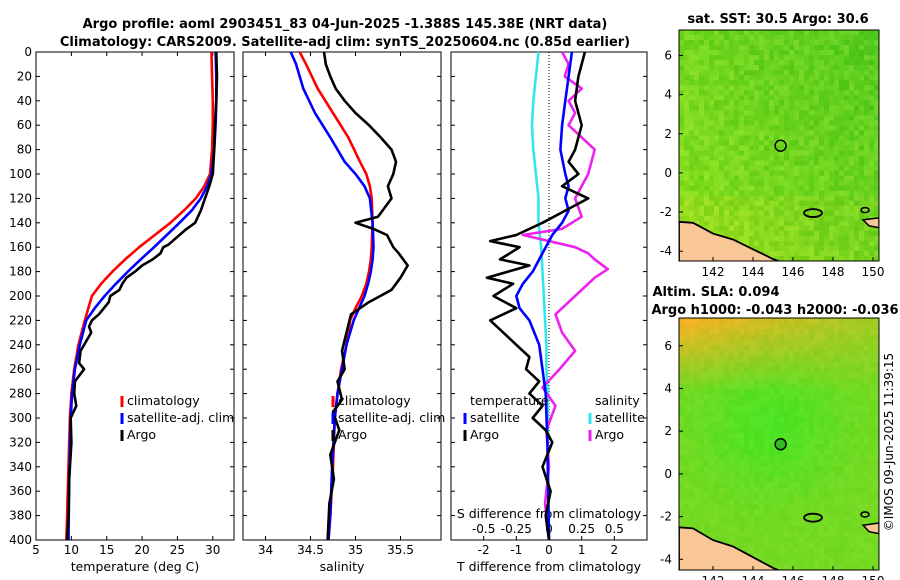 The image size is (900, 580). I want to click on s-tick-label: -0.5, so click(483, 529).